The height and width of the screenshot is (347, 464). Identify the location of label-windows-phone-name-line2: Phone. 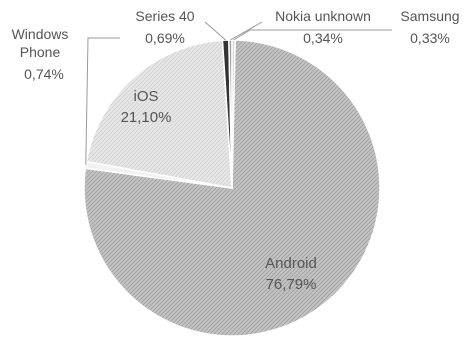
(40, 52).